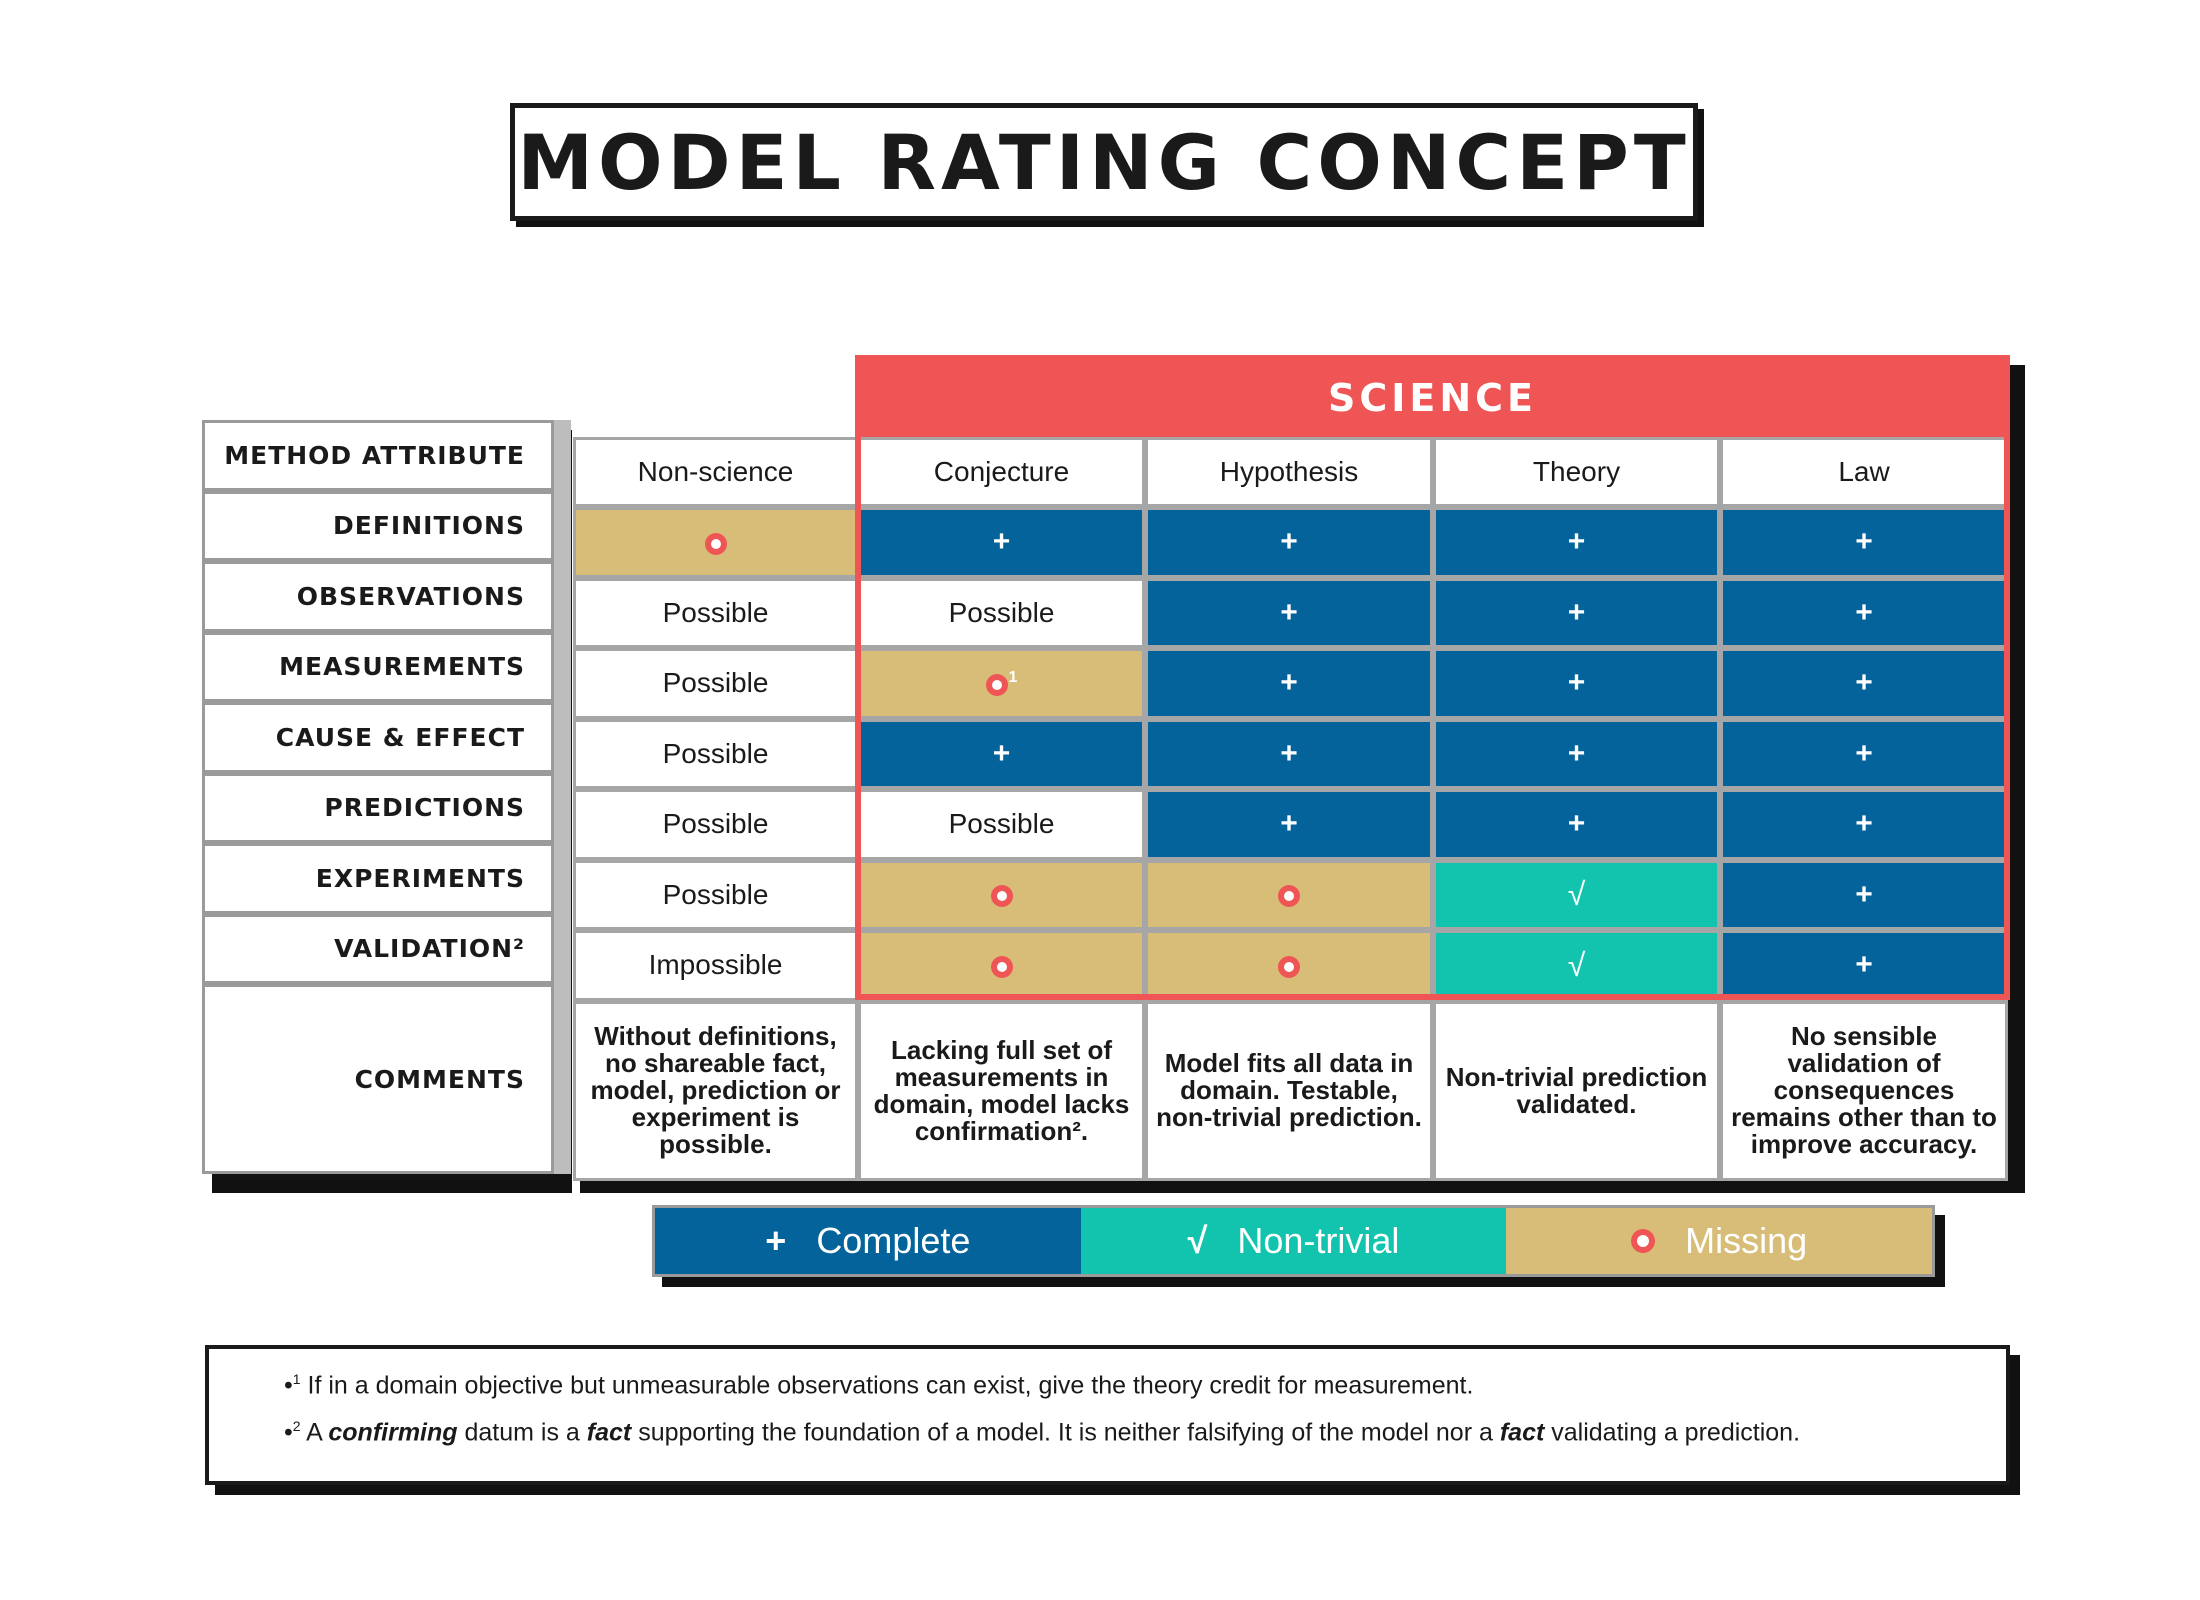  I want to click on attribute-label: CAUSE & EFFECT, so click(378, 737).